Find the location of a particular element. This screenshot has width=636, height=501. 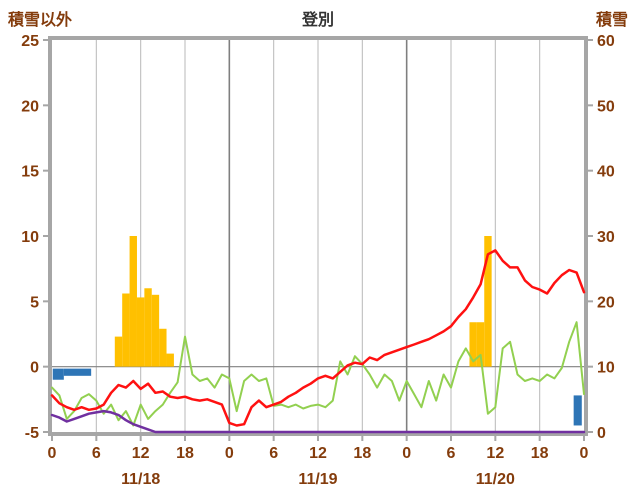

right-tick-label: 30 is located at coordinates (606, 237).